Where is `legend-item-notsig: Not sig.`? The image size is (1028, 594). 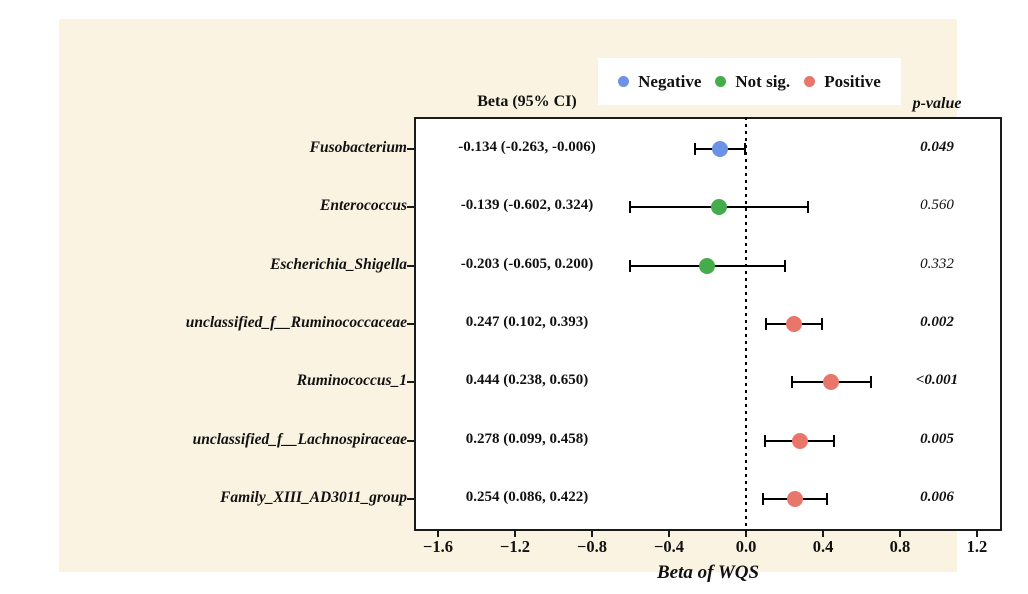
legend-item-notsig: Not sig. is located at coordinates (752, 82).